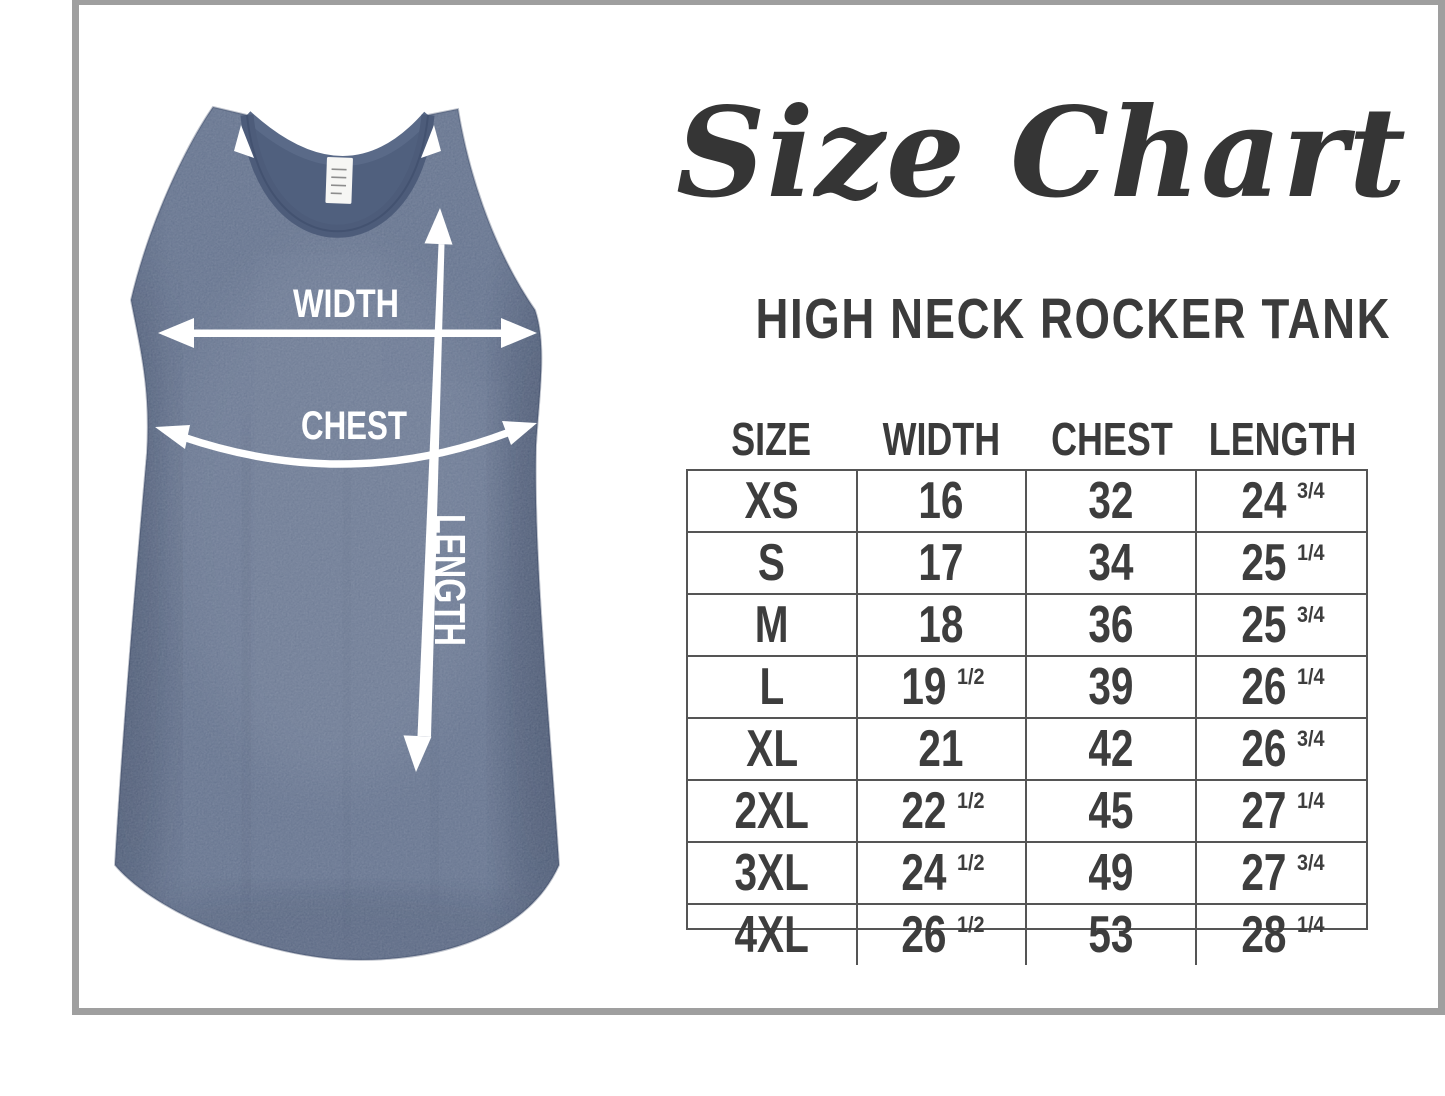 This screenshot has width=1445, height=1096. What do you see at coordinates (942, 688) in the screenshot?
I see `cell-width-l: 19 1/2` at bounding box center [942, 688].